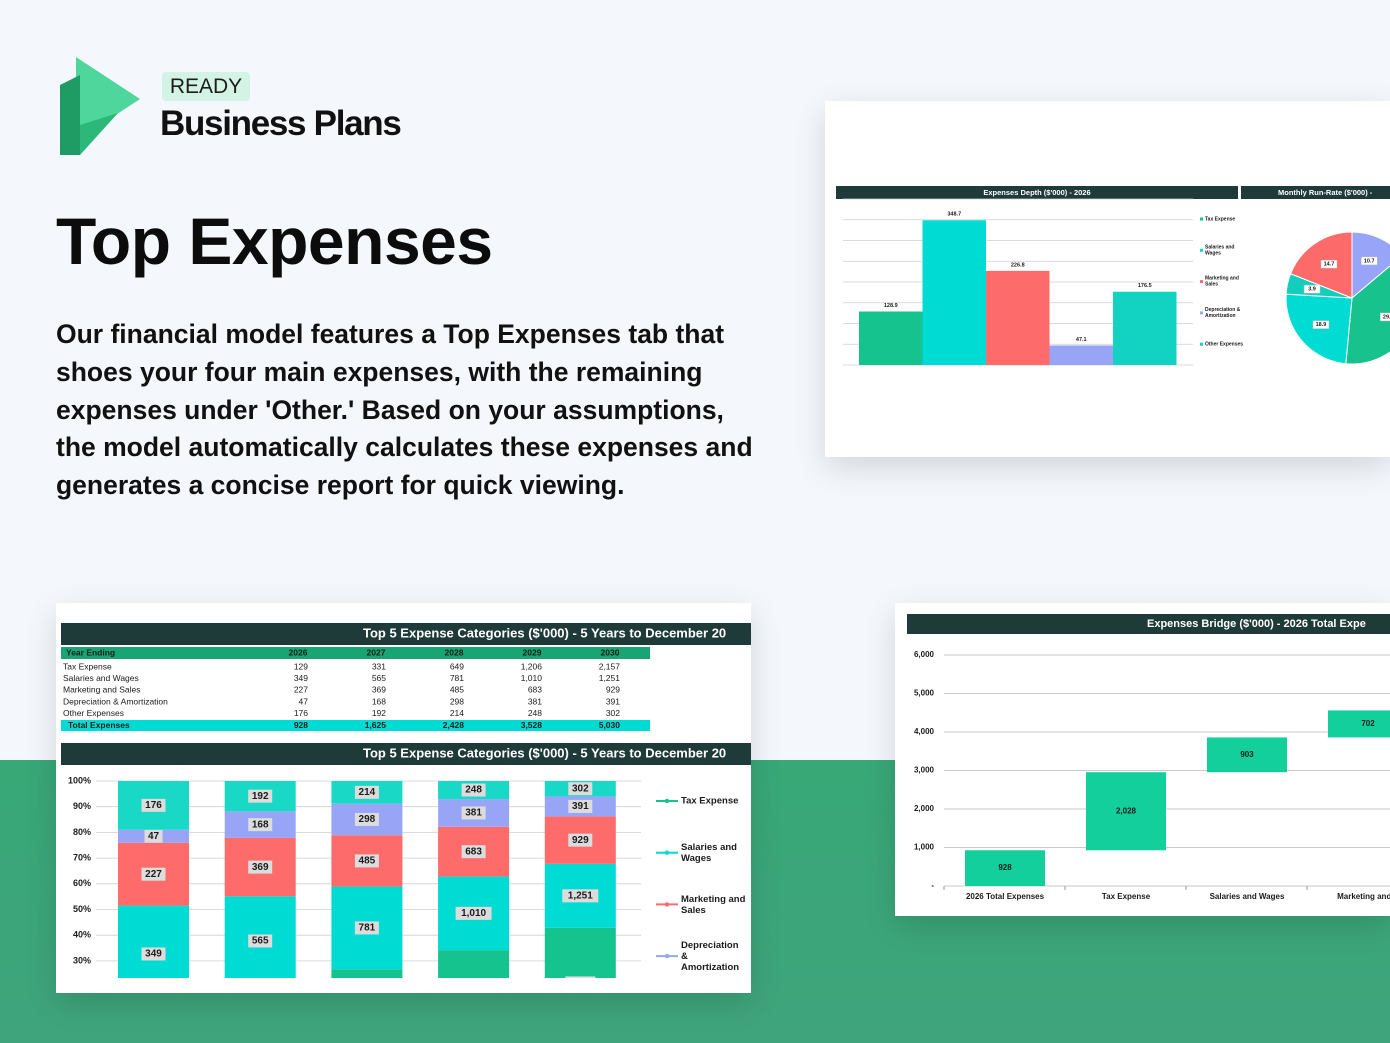  I want to click on table-cell: Salaries and Wages, so click(101, 678).